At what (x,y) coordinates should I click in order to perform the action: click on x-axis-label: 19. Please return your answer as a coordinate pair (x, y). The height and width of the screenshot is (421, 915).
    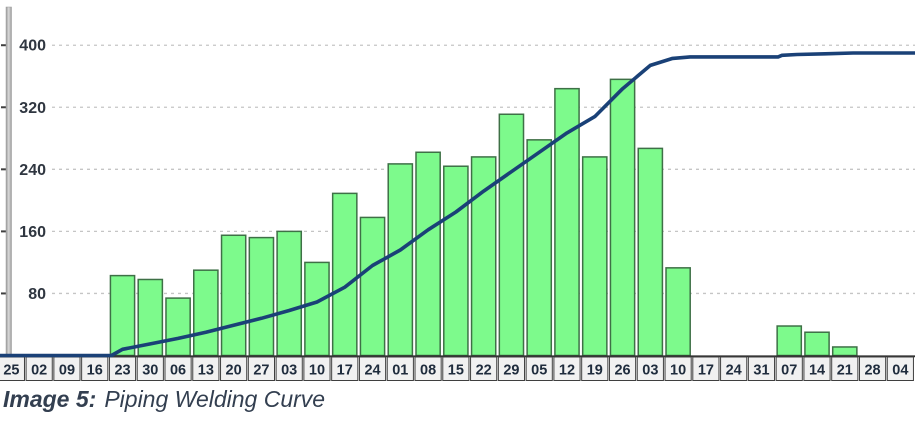
    Looking at the image, I should click on (595, 371).